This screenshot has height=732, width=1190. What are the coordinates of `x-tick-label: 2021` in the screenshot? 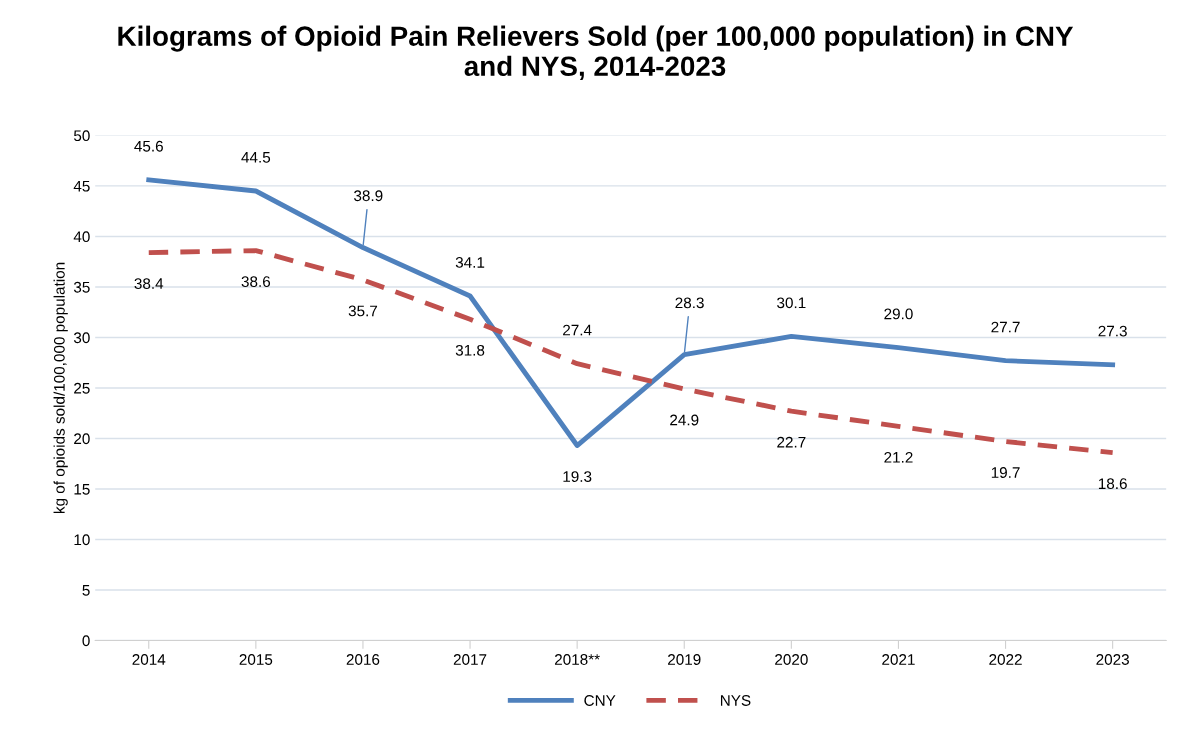 It's located at (898, 659).